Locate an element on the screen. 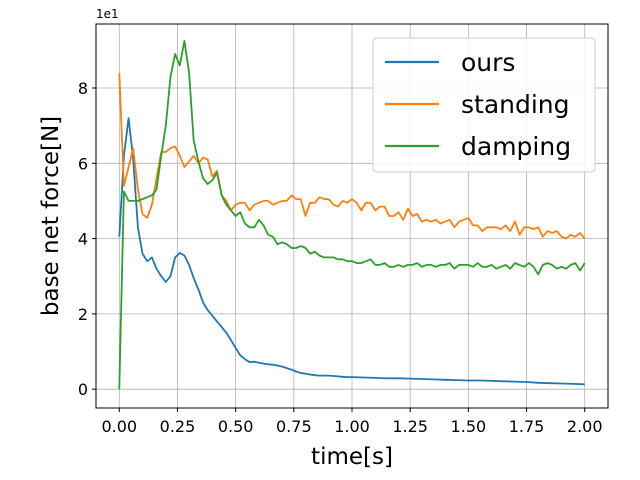 The width and height of the screenshot is (640, 480). legend-label-damping: damping is located at coordinates (516, 146).